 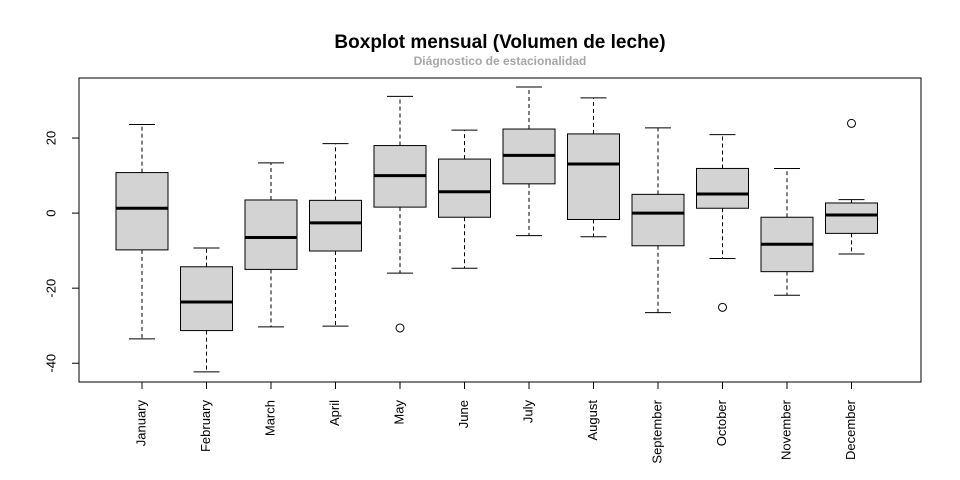 I want to click on y-tick-label-2: 0, so click(x=50, y=212).